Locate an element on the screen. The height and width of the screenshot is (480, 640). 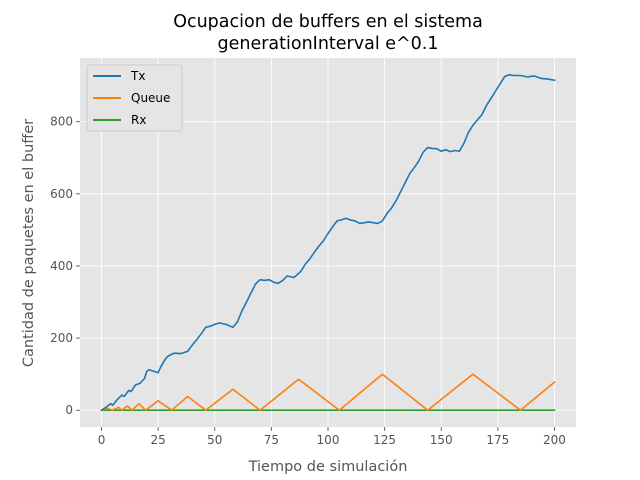
legend-frame is located at coordinates (134, 98).